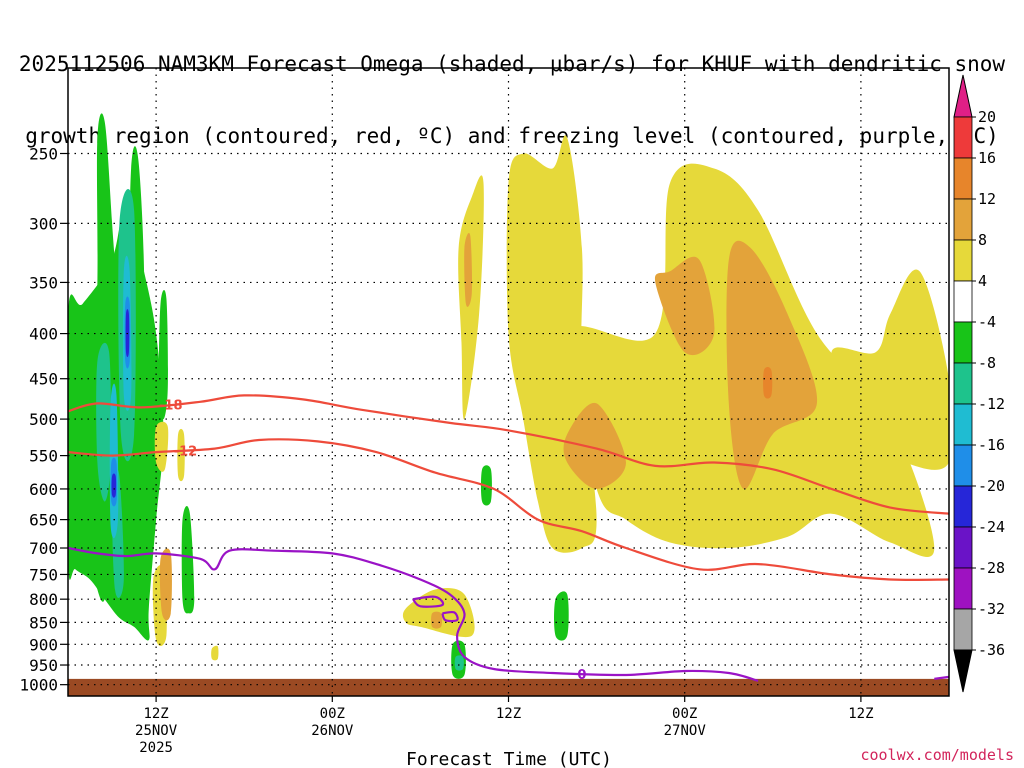 The height and width of the screenshot is (768, 1024). Describe the element at coordinates (508, 714) in the screenshot. I see `x-tick-label-30: 12Z` at that location.